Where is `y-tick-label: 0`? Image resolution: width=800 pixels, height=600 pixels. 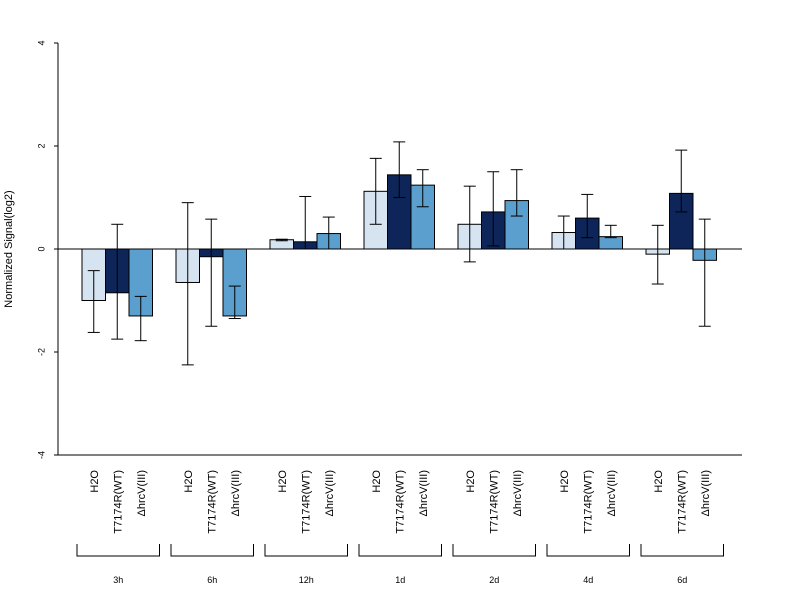 y-tick-label: 0 is located at coordinates (41, 248).